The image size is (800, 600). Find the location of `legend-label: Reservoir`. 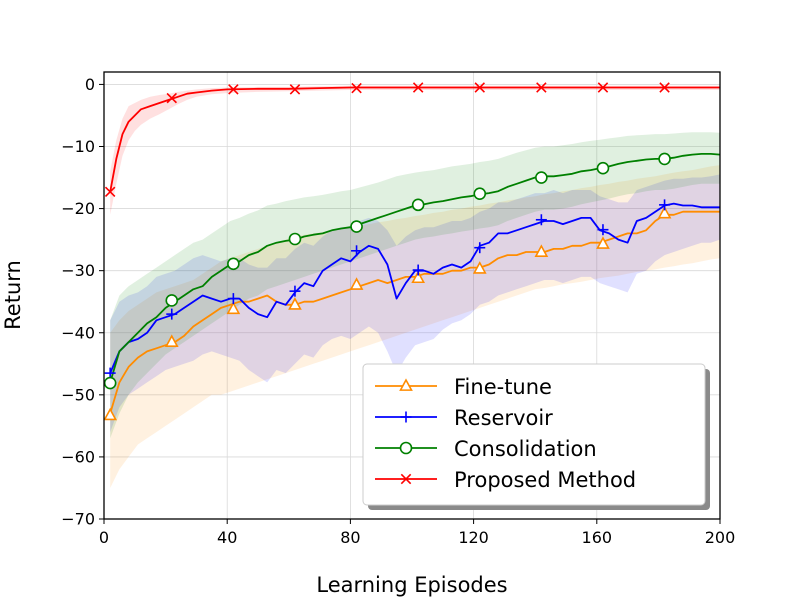

legend-label: Reservoir is located at coordinates (503, 418).